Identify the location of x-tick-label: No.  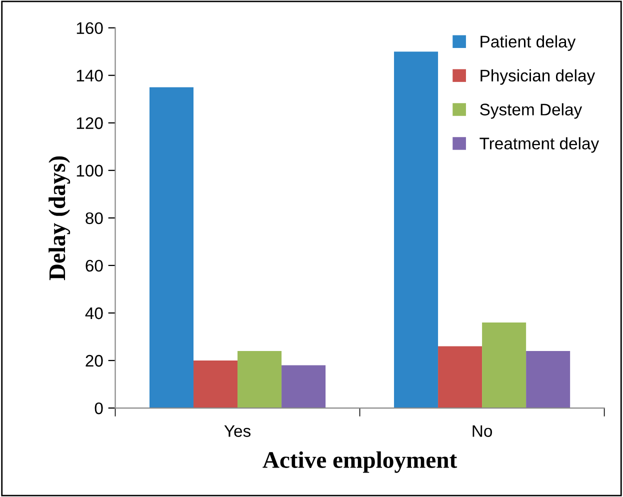
(482, 431).